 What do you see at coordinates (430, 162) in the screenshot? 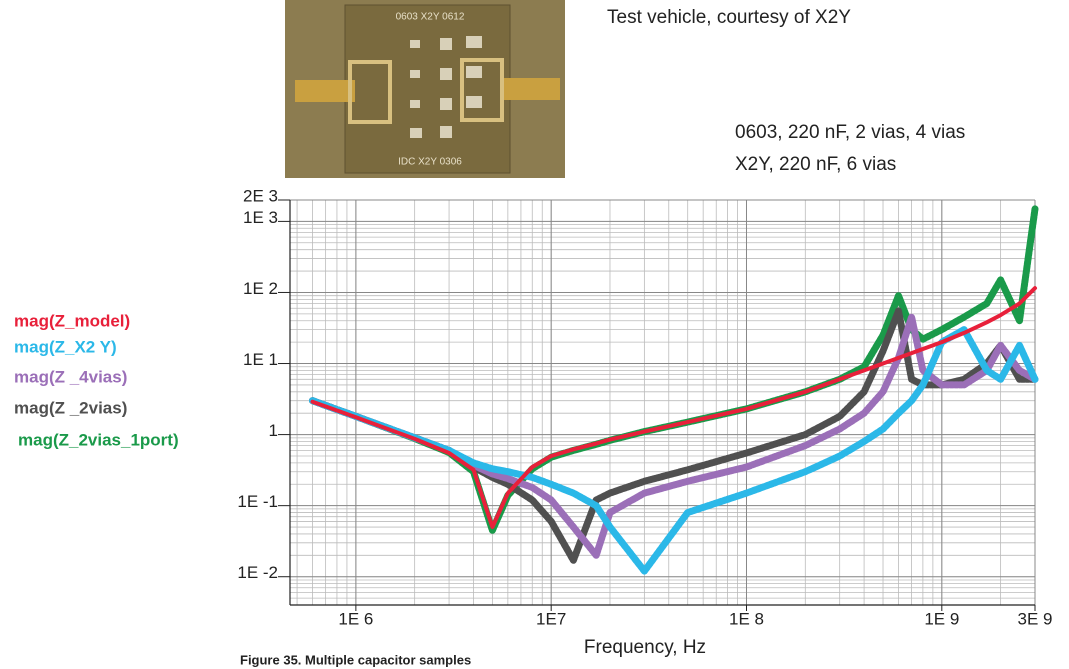
I see `photo-label: IDC X2Y 0306` at bounding box center [430, 162].